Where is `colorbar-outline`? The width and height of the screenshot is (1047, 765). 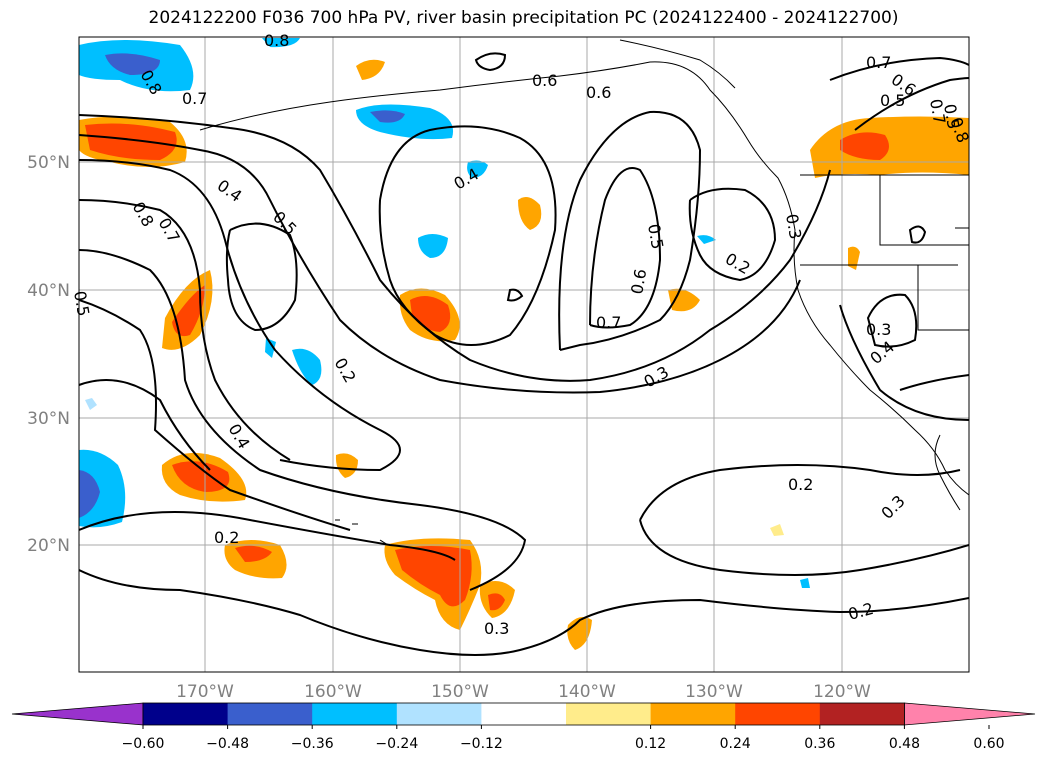 colorbar-outline is located at coordinates (523, 714).